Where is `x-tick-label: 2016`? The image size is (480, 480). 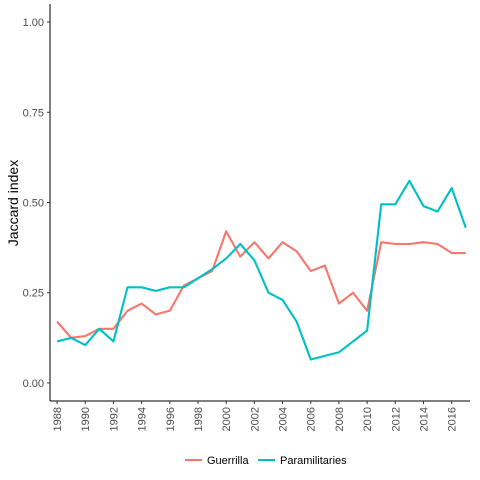 x-tick-label: 2016 is located at coordinates (453, 419).